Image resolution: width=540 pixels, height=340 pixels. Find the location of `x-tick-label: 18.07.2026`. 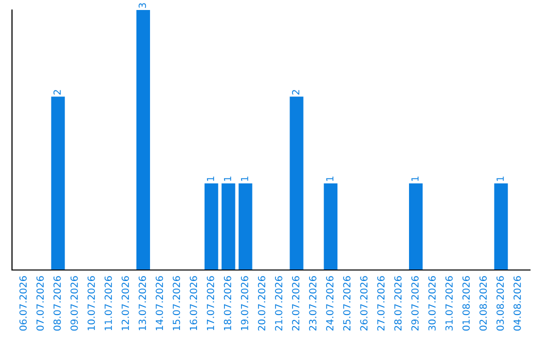

x-tick-label: 18.07.2026 is located at coordinates (228, 303).